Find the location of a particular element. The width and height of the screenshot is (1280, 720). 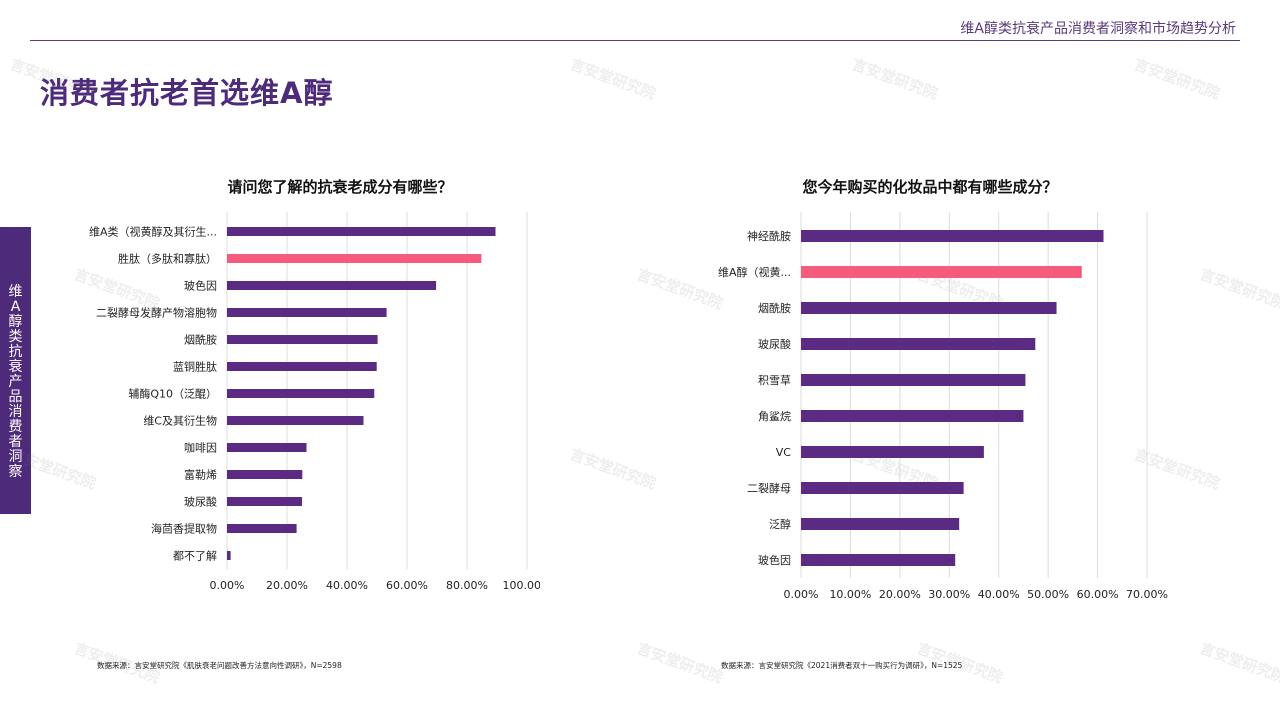

chart-1-category-label: 都不了解 is located at coordinates (195, 556).